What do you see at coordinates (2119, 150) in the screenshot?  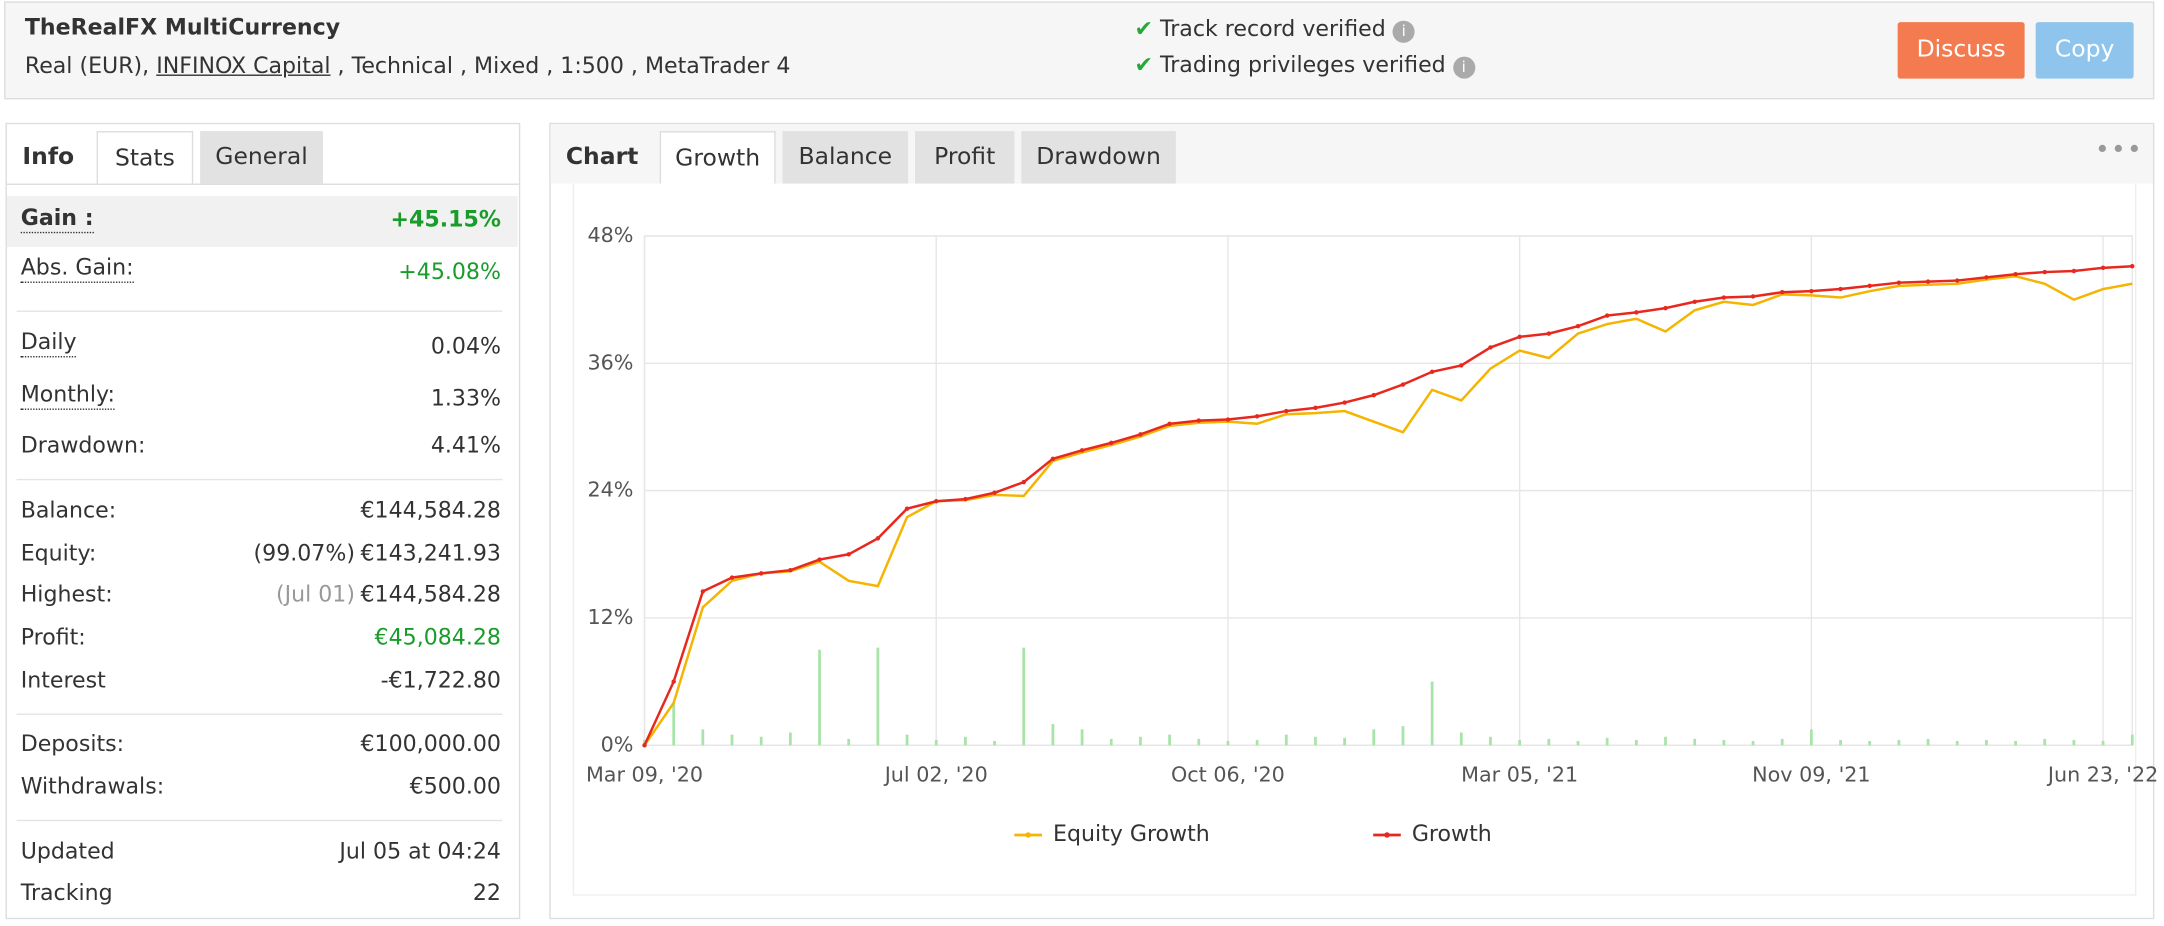 I see `more-menu: •••` at bounding box center [2119, 150].